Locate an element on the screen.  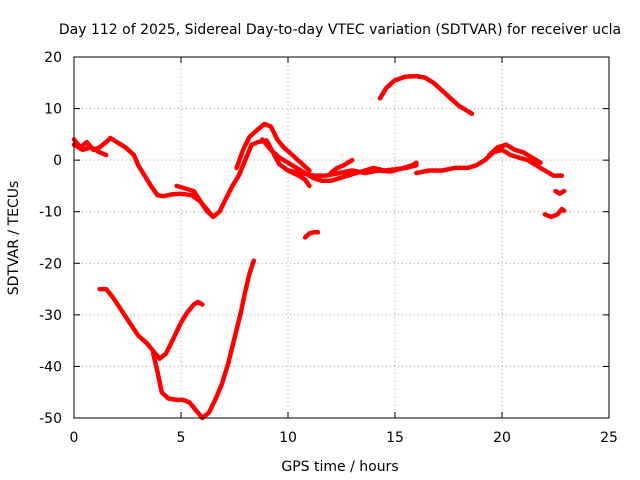
y-tick-label: 0 is located at coordinates (57, 161).